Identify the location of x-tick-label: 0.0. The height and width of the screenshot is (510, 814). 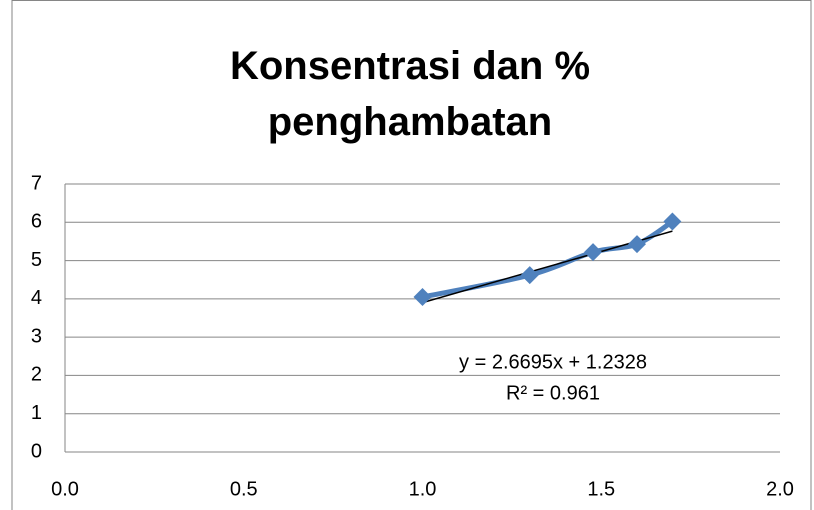
(65, 489).